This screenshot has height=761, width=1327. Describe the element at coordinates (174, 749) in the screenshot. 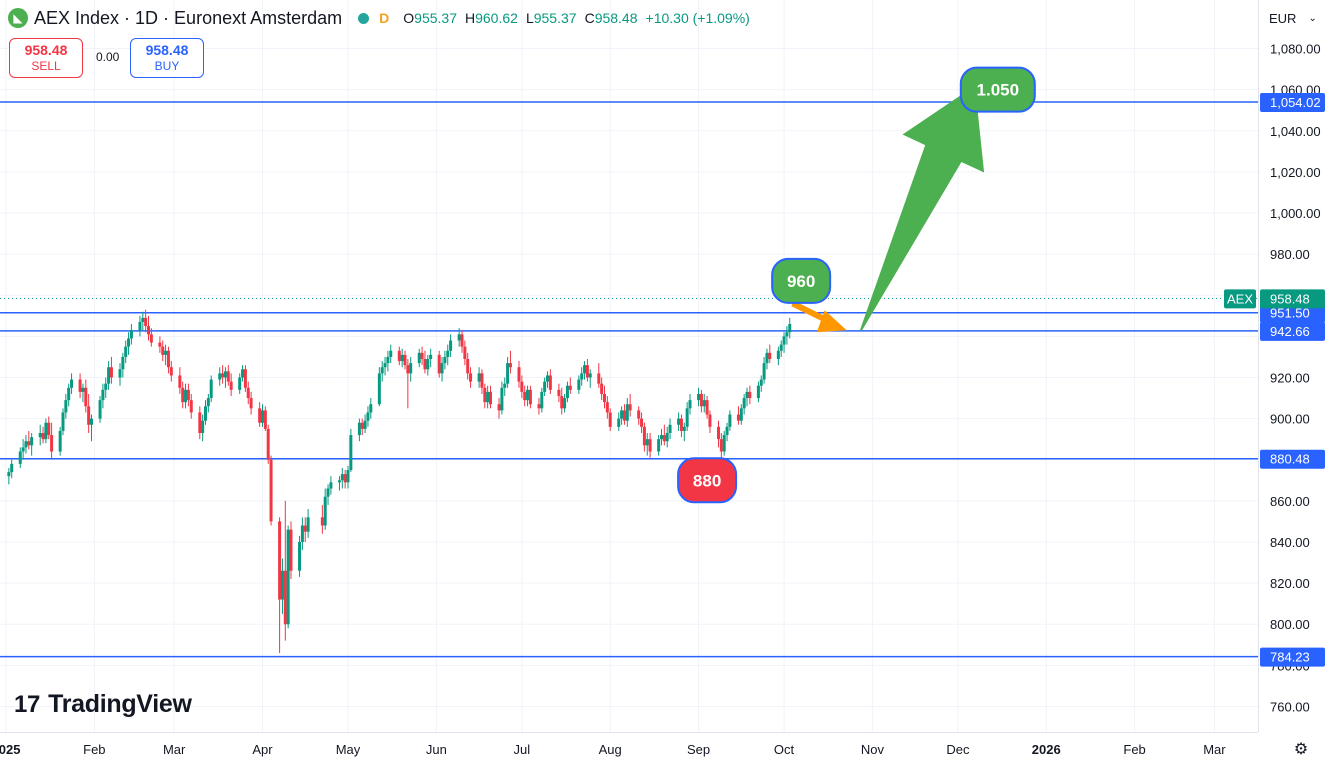

I see `time-tick-label: Mar` at that location.